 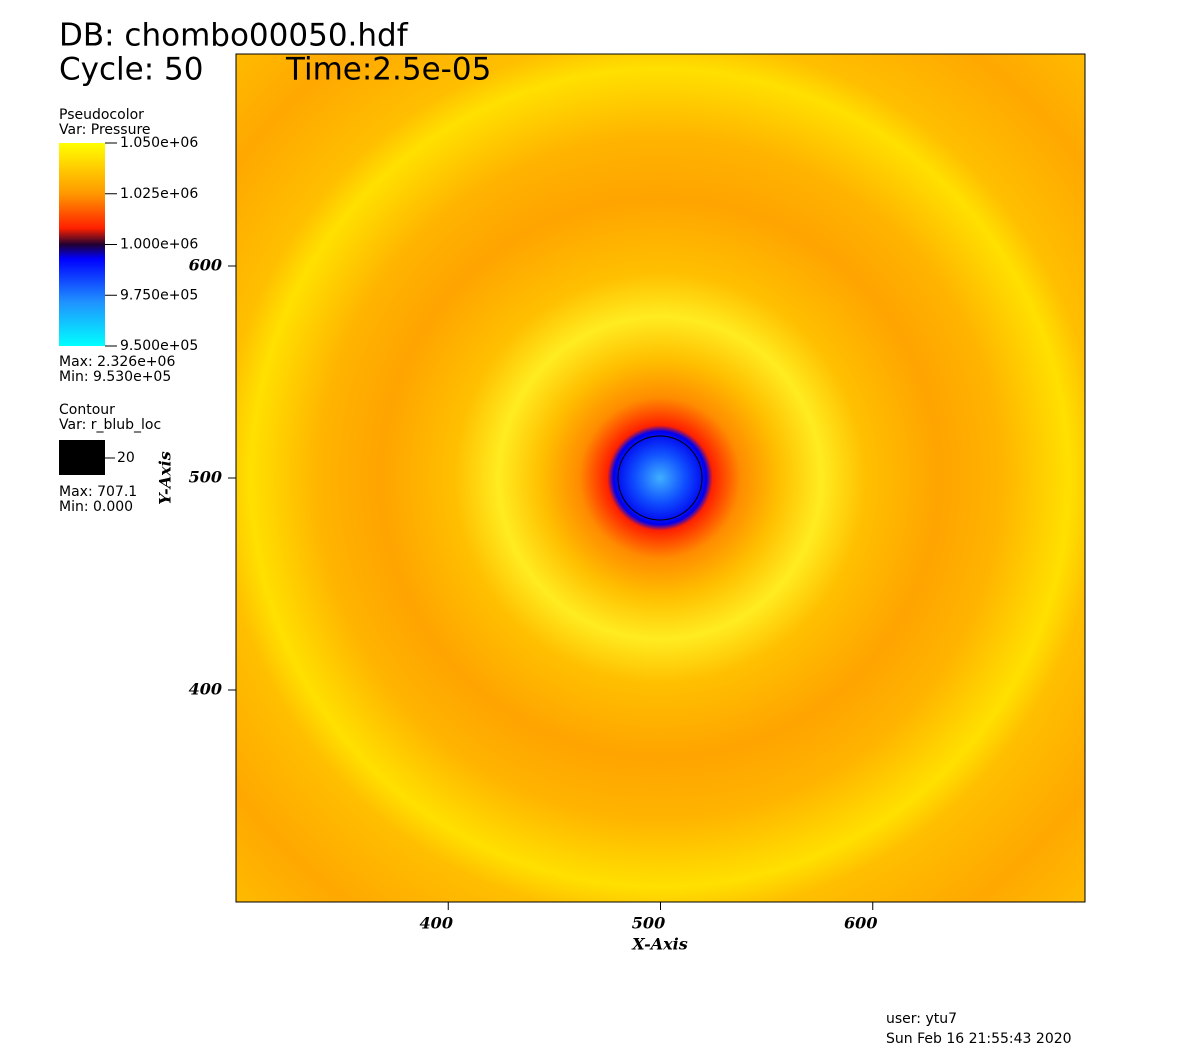 I want to click on x-axis-label: X-Axis, so click(x=659, y=944).